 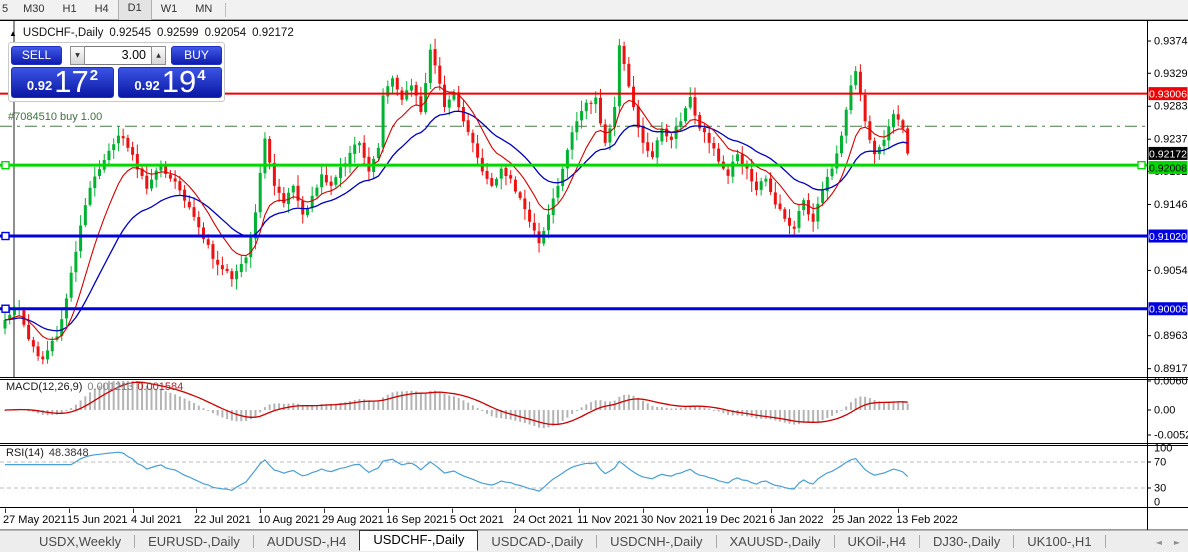 I want to click on hline-support-green-marker, so click(x=1141, y=165).